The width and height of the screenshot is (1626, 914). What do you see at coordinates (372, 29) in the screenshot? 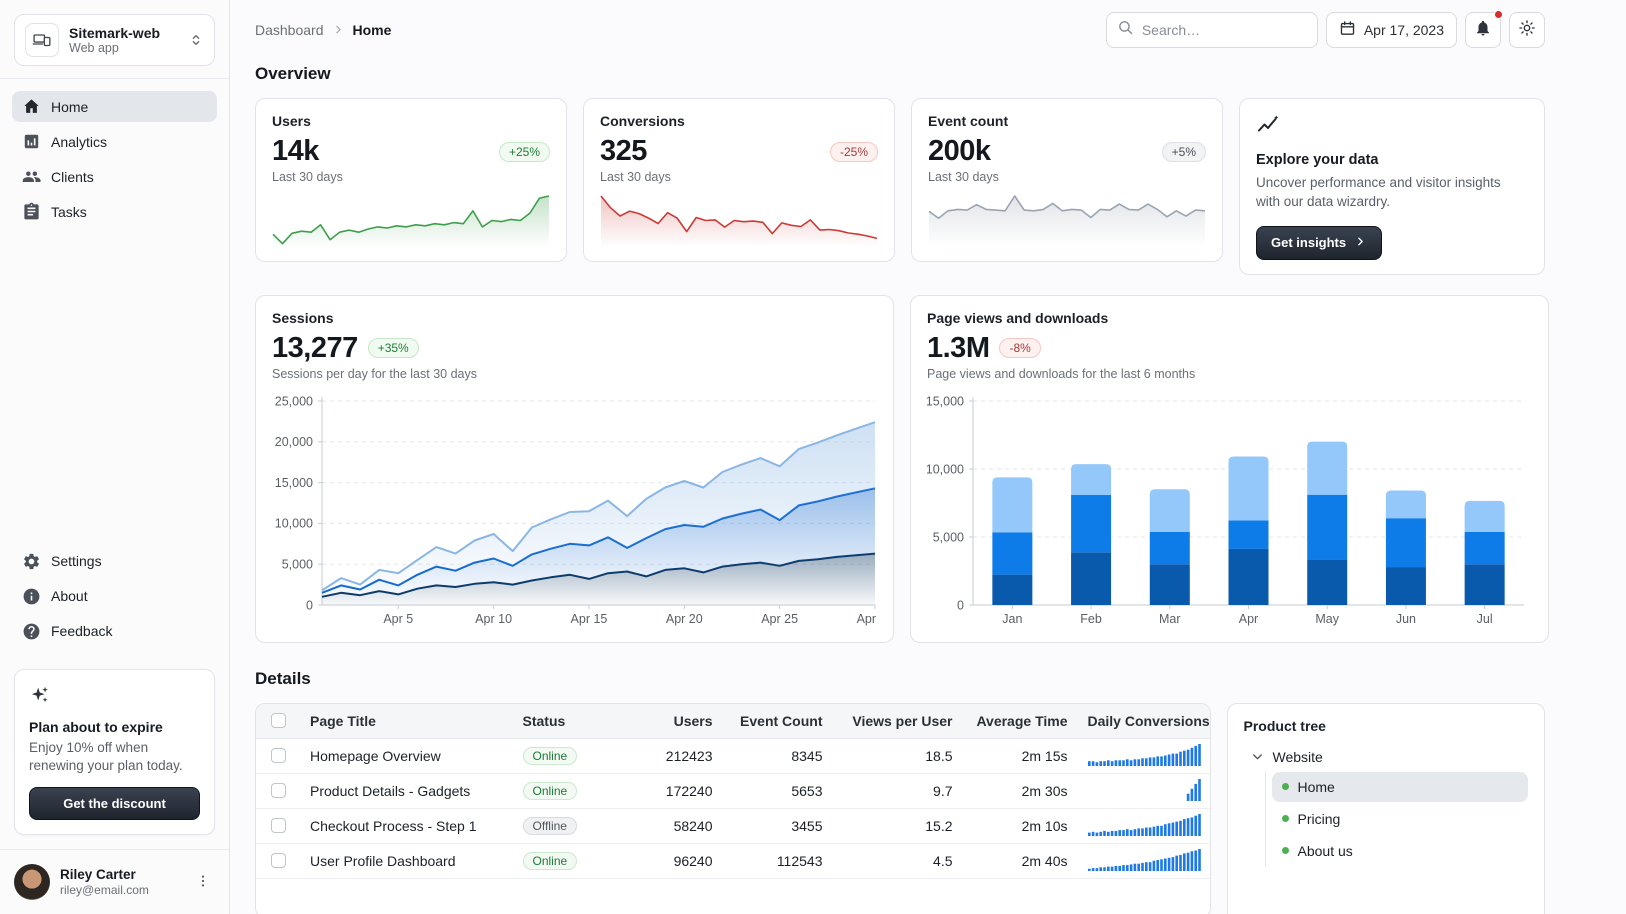
I see `breadcrumb-current: Home` at bounding box center [372, 29].